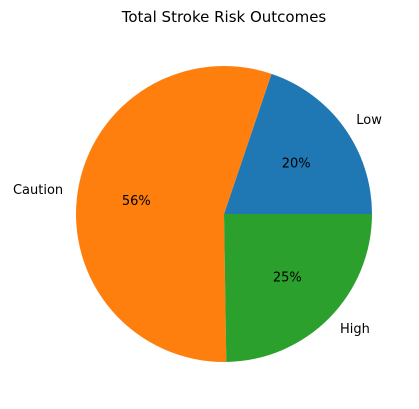 Image resolution: width=419 pixels, height=409 pixels. Describe the element at coordinates (224, 17) in the screenshot. I see `chart-title: Total Stroke Risk Outcomes` at that location.